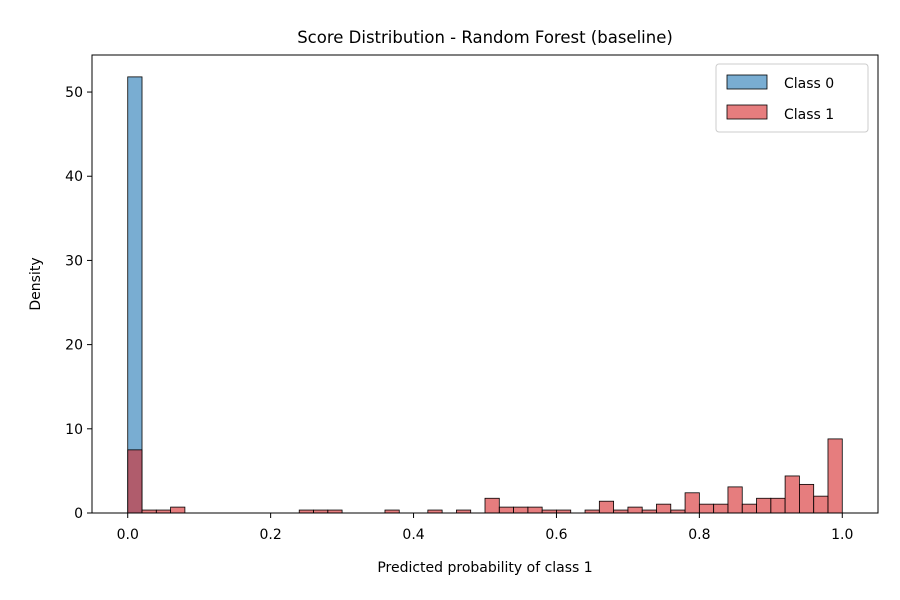 The width and height of the screenshot is (900, 600). What do you see at coordinates (128, 535) in the screenshot?
I see `x-tick-label-0: 0.0` at bounding box center [128, 535].